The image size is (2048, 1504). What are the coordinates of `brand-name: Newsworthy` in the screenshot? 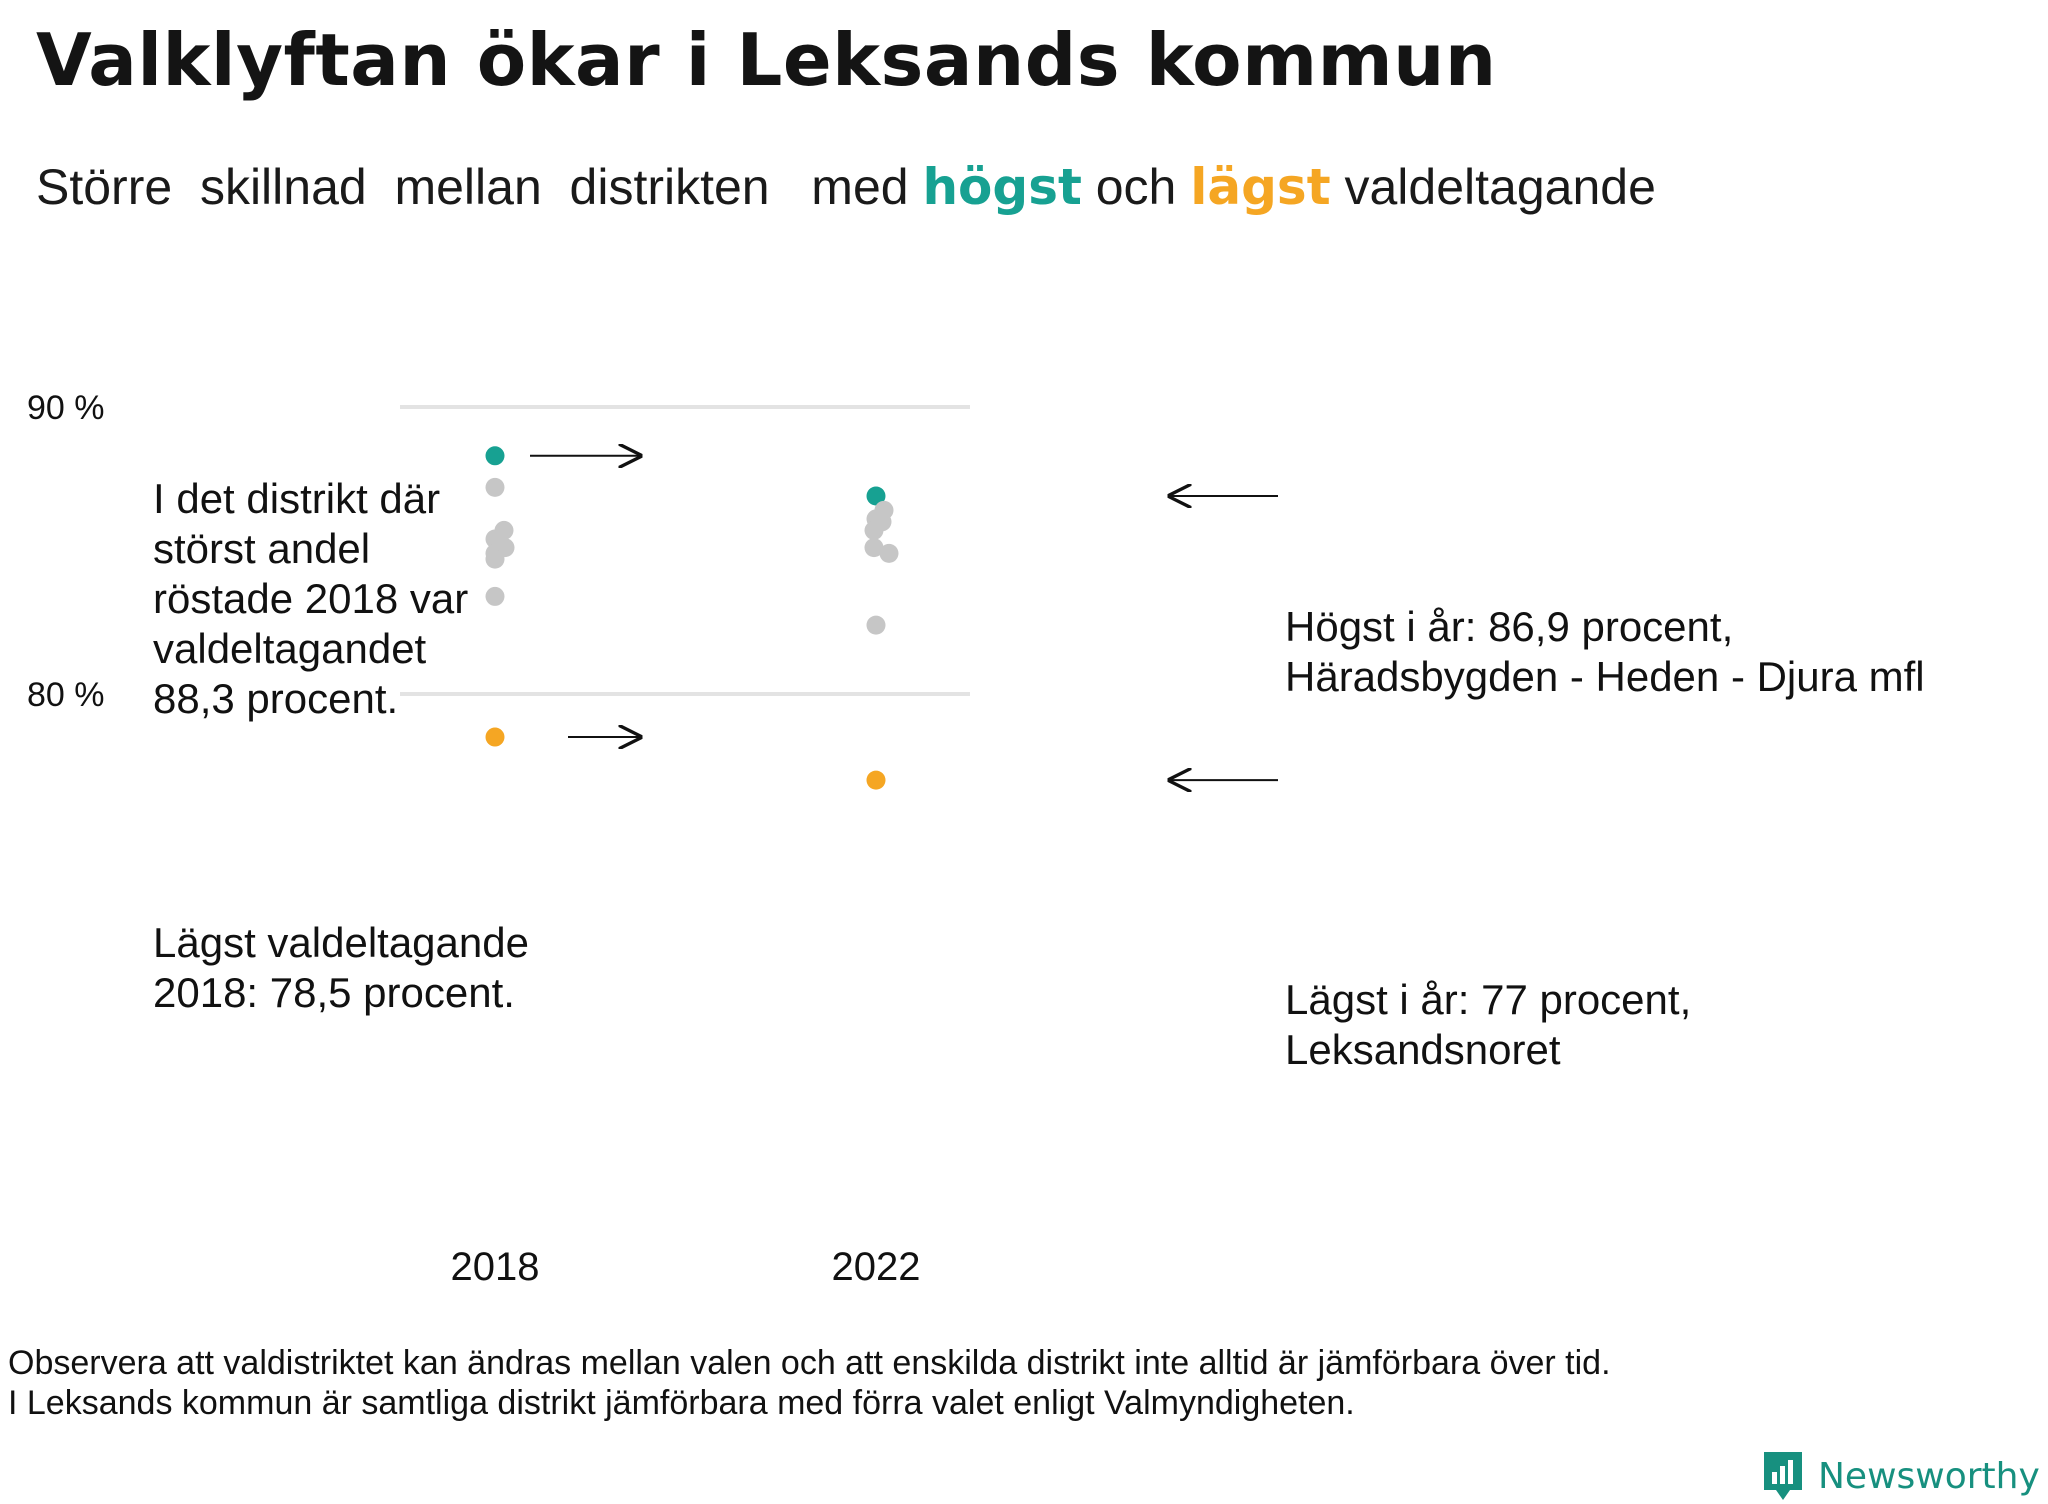 It's located at (1929, 1476).